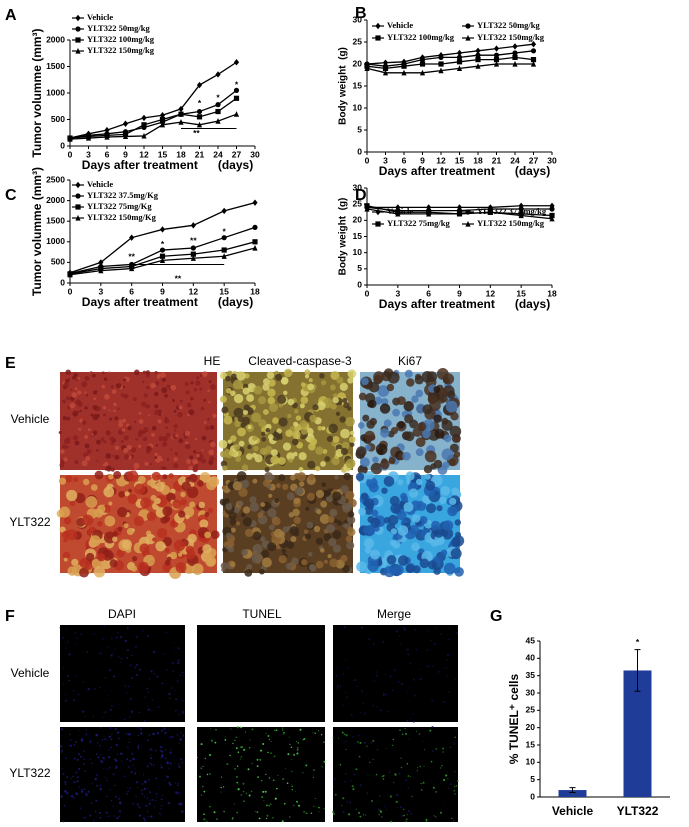 Image resolution: width=689 pixels, height=827 pixels. What do you see at coordinates (181, 154) in the screenshot?
I see `x-tick-label: 18` at bounding box center [181, 154].